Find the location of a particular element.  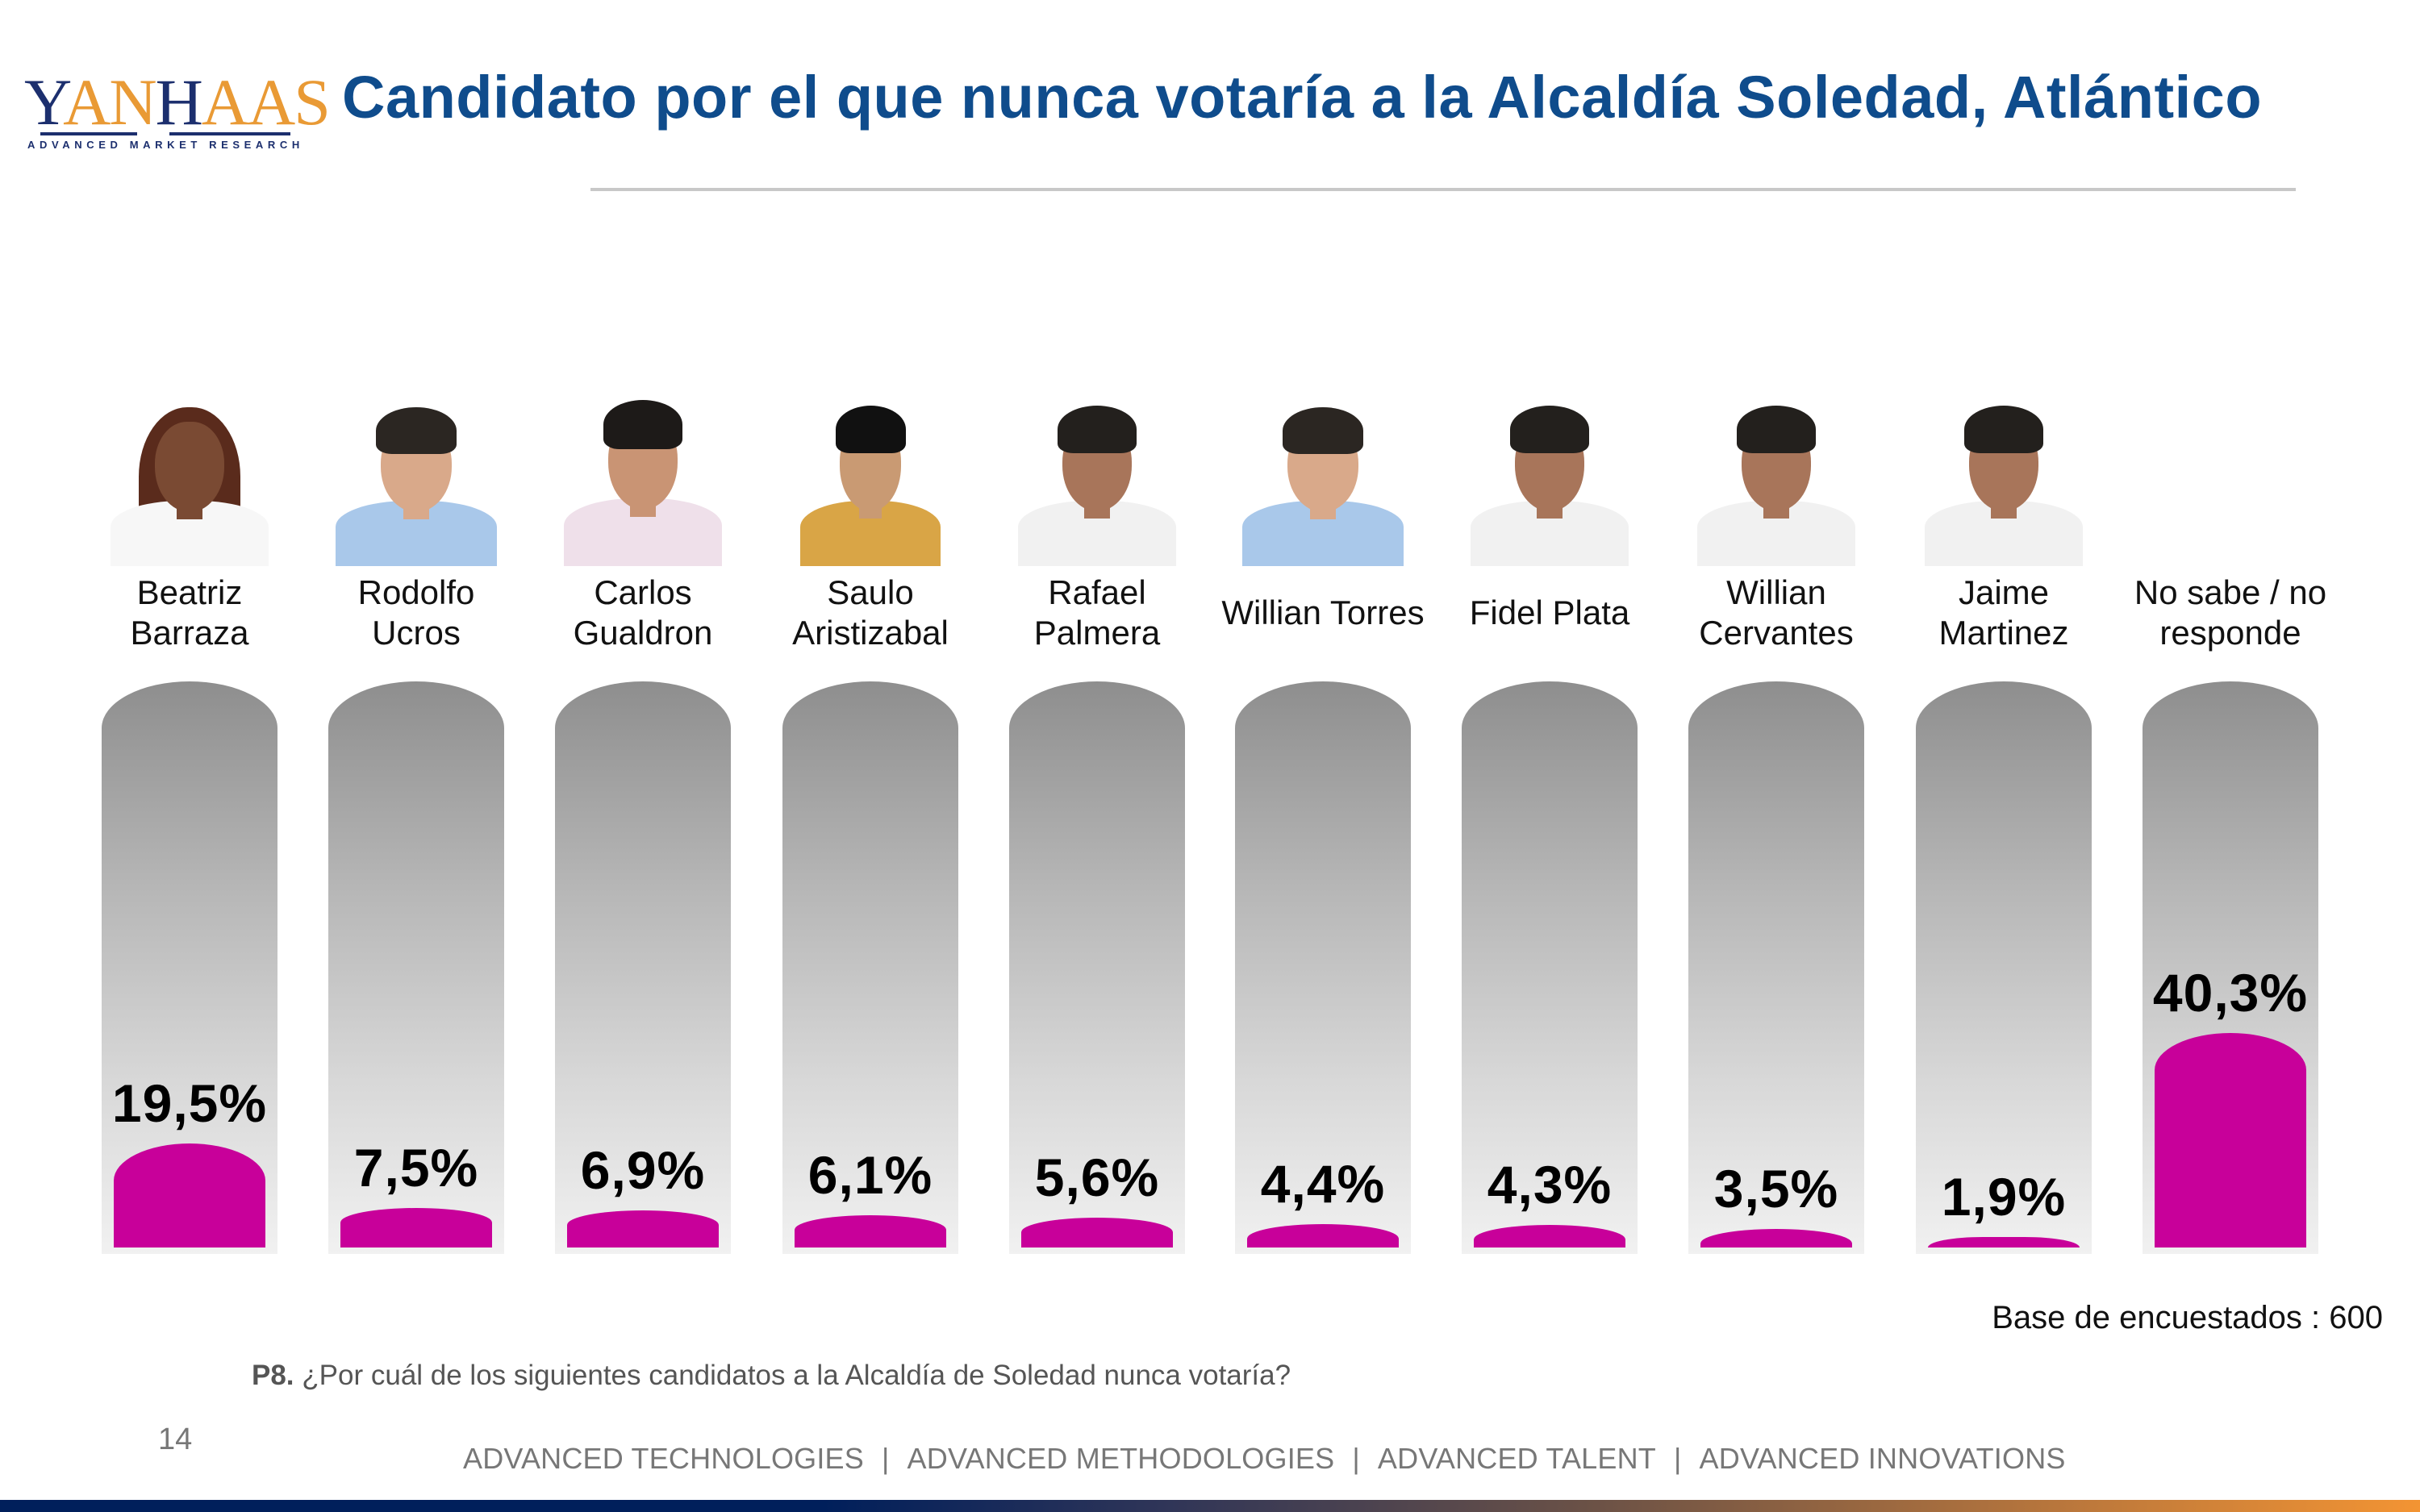

bar-track: 3,5% is located at coordinates (1776, 968).